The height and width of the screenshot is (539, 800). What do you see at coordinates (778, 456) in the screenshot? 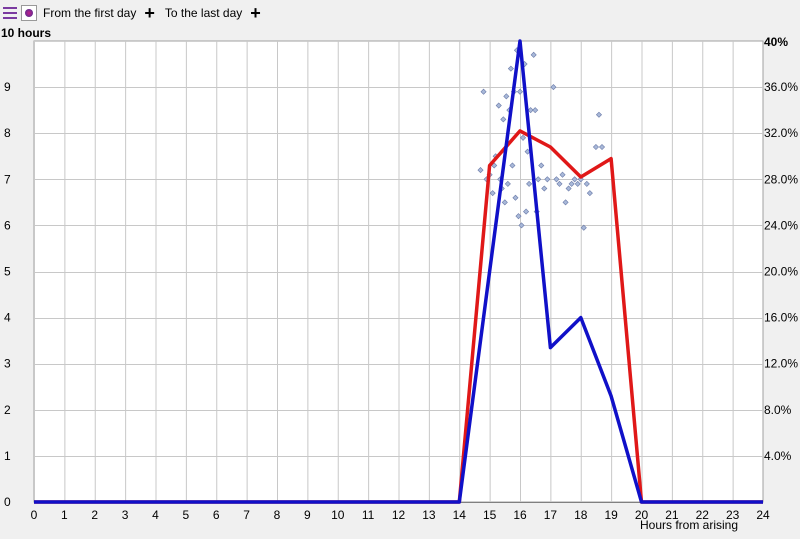
I see `y-right-tick-label: 4.0%` at bounding box center [778, 456].